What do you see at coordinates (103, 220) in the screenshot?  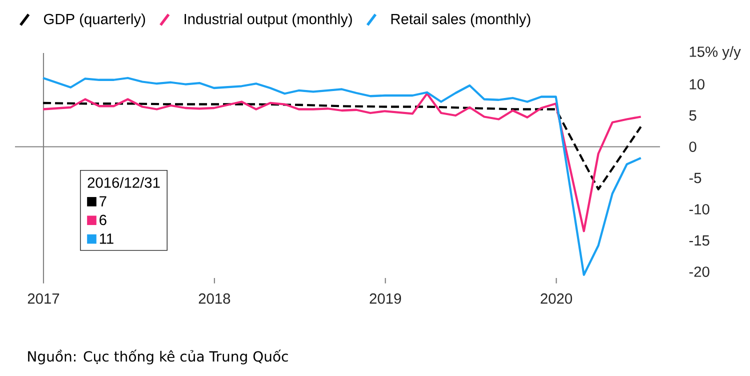 I see `annotation: 6` at bounding box center [103, 220].